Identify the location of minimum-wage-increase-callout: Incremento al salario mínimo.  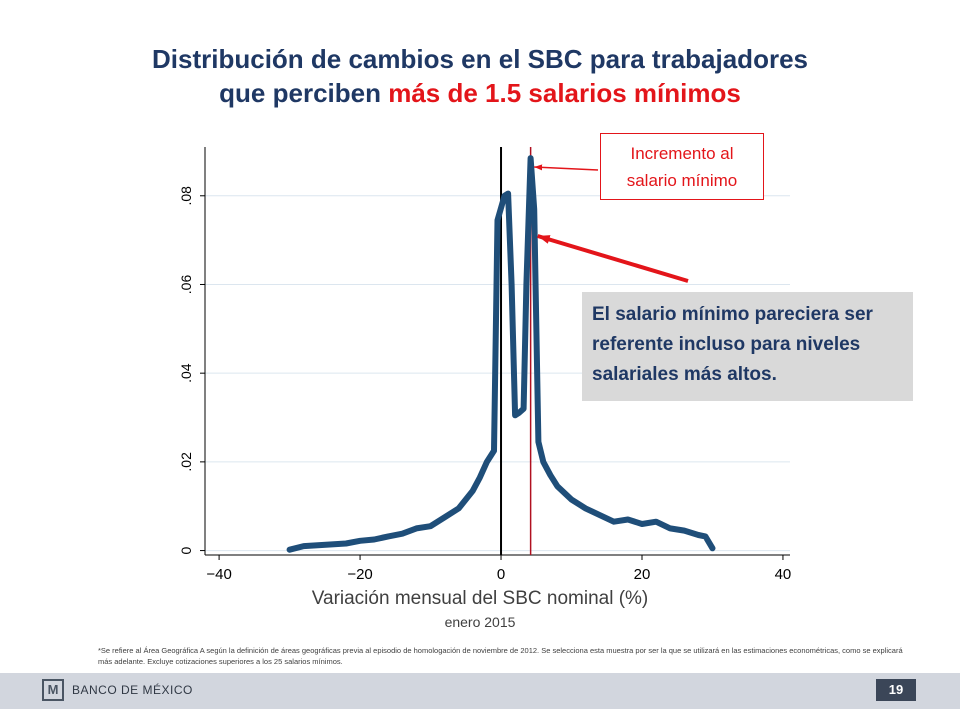
(682, 166).